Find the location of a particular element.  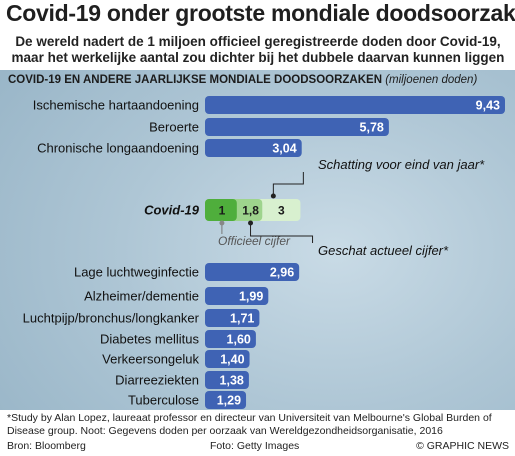

category-label-10: Tuberculose is located at coordinates (163, 400).